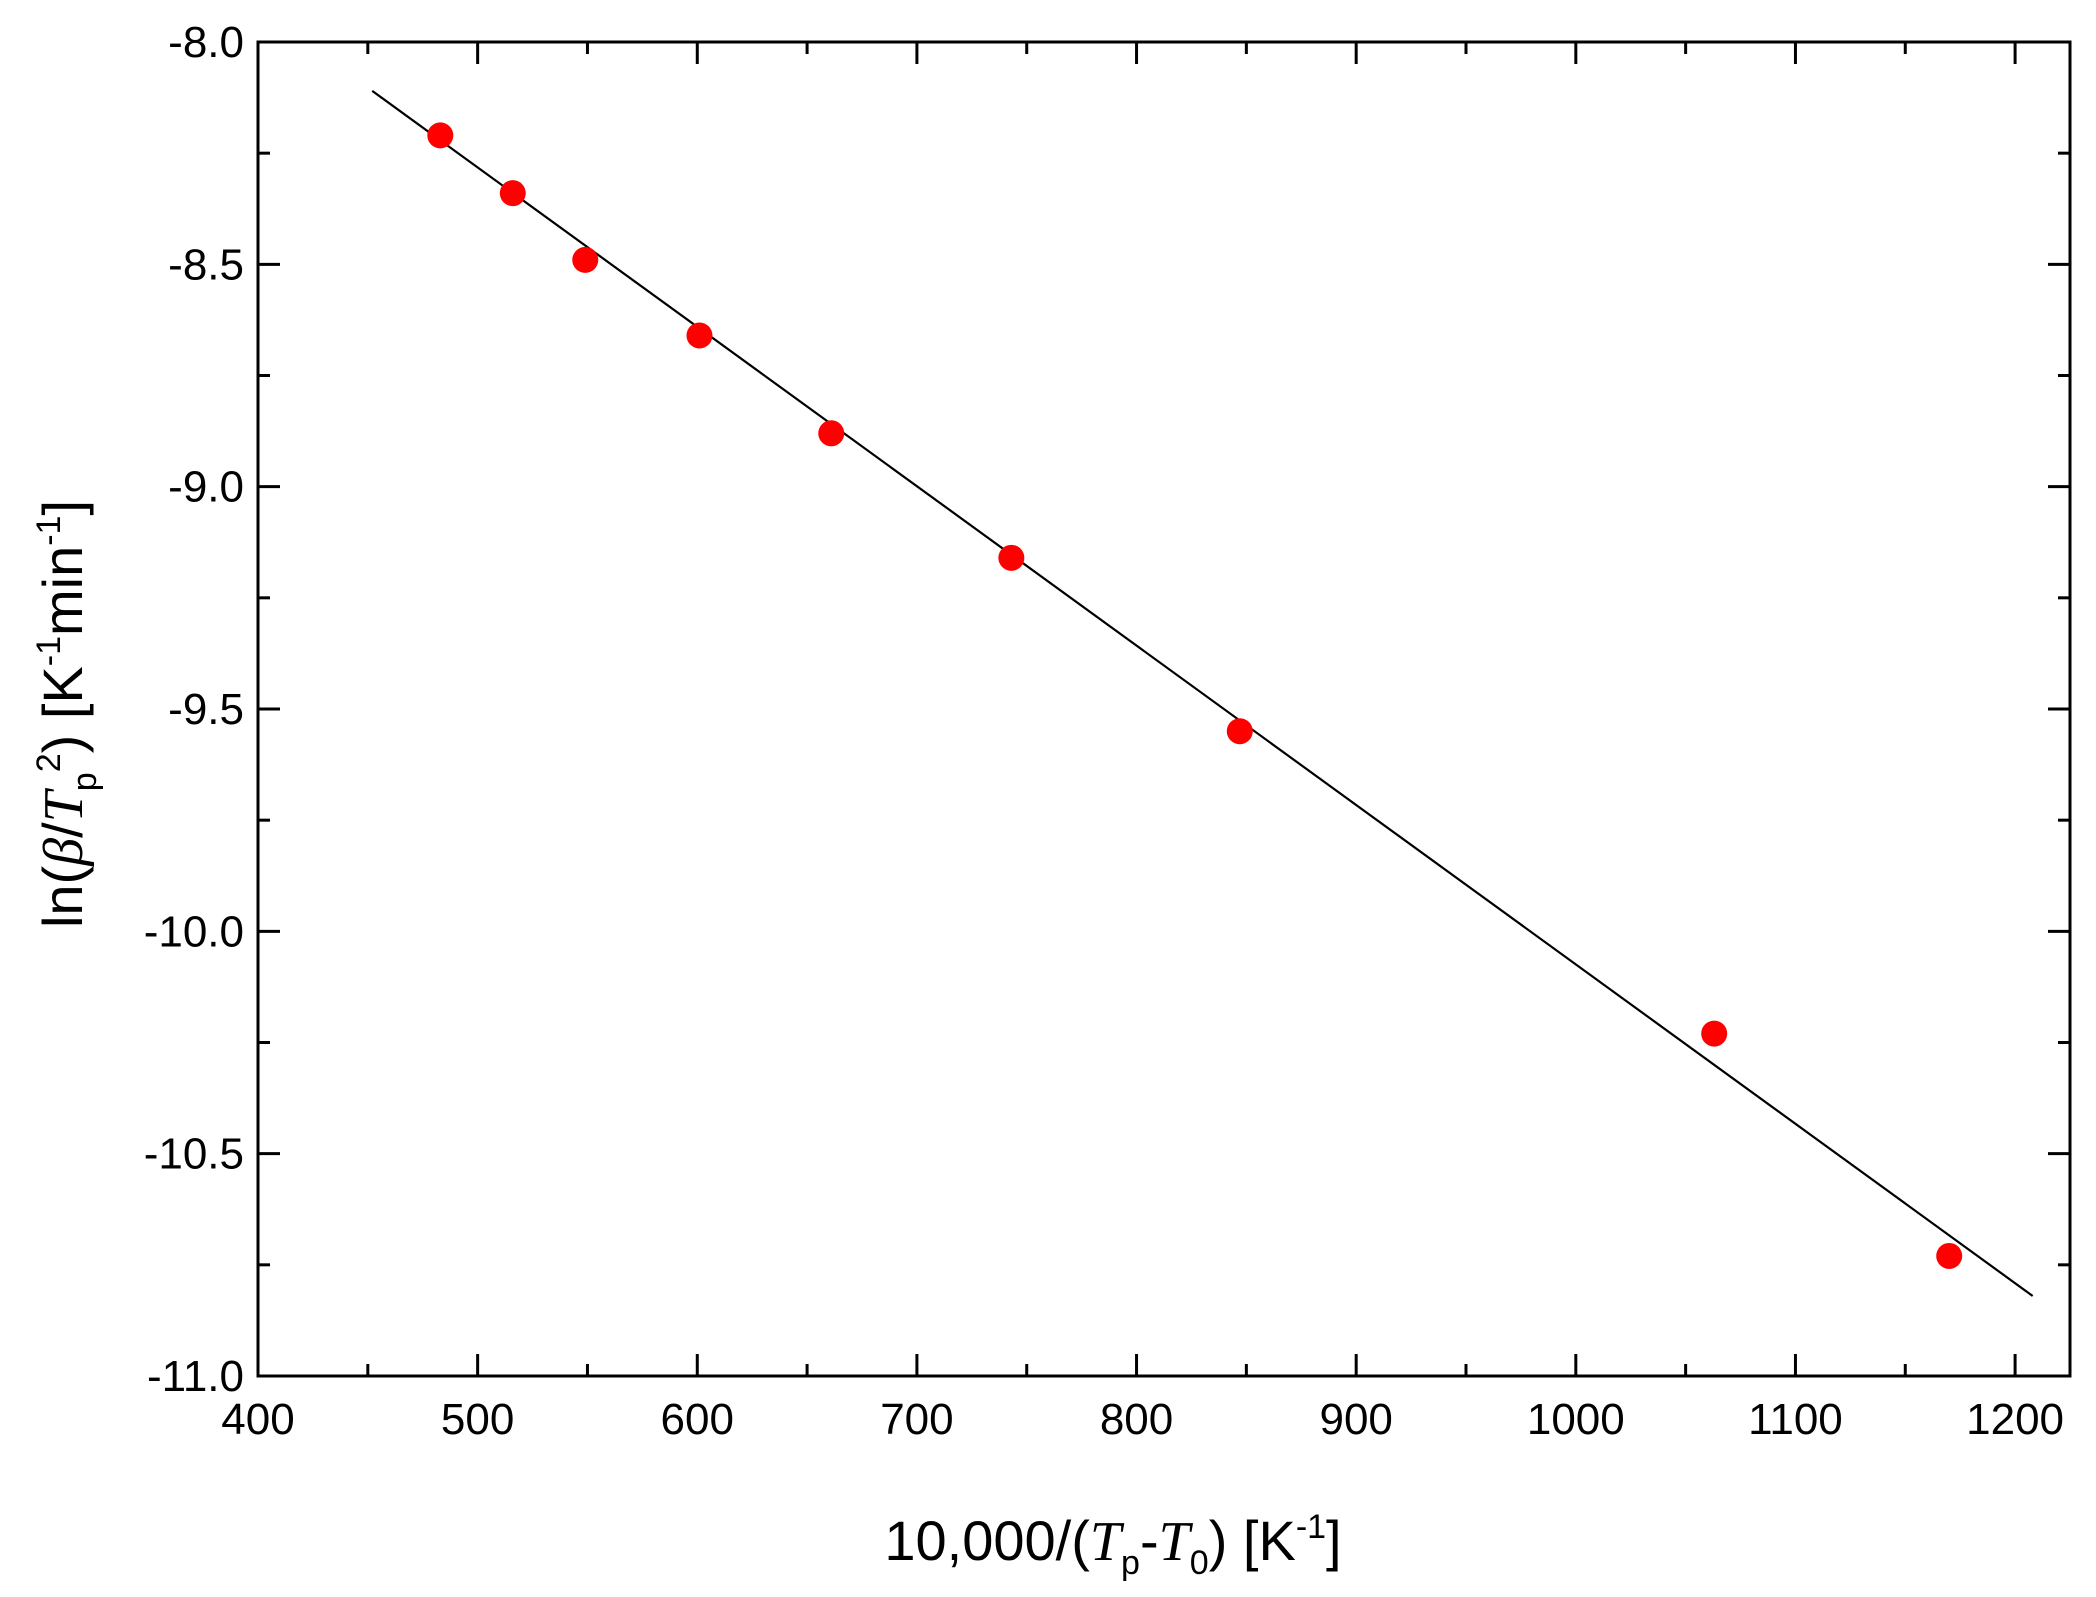 The image size is (2096, 1597). Describe the element at coordinates (1576, 1419) in the screenshot. I see `x-tick-label: 1000` at that location.